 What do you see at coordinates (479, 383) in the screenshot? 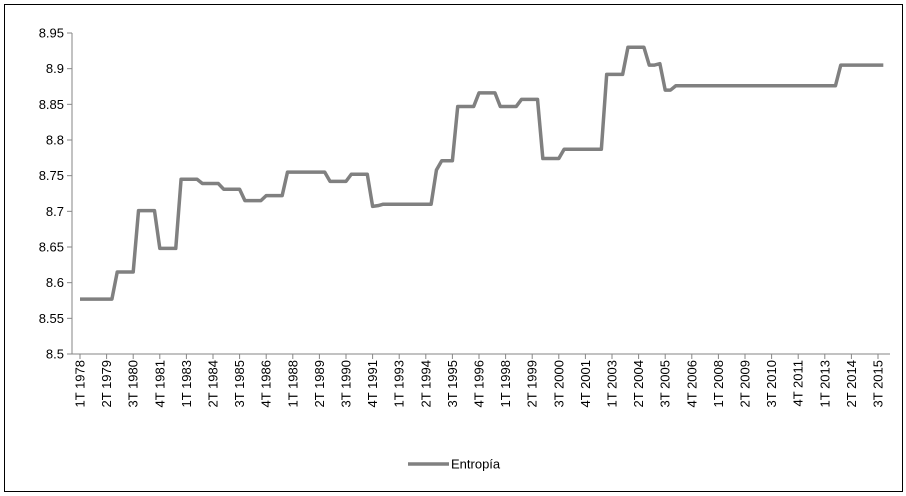
I see `x-tick-label: 4T 1996` at bounding box center [479, 383].